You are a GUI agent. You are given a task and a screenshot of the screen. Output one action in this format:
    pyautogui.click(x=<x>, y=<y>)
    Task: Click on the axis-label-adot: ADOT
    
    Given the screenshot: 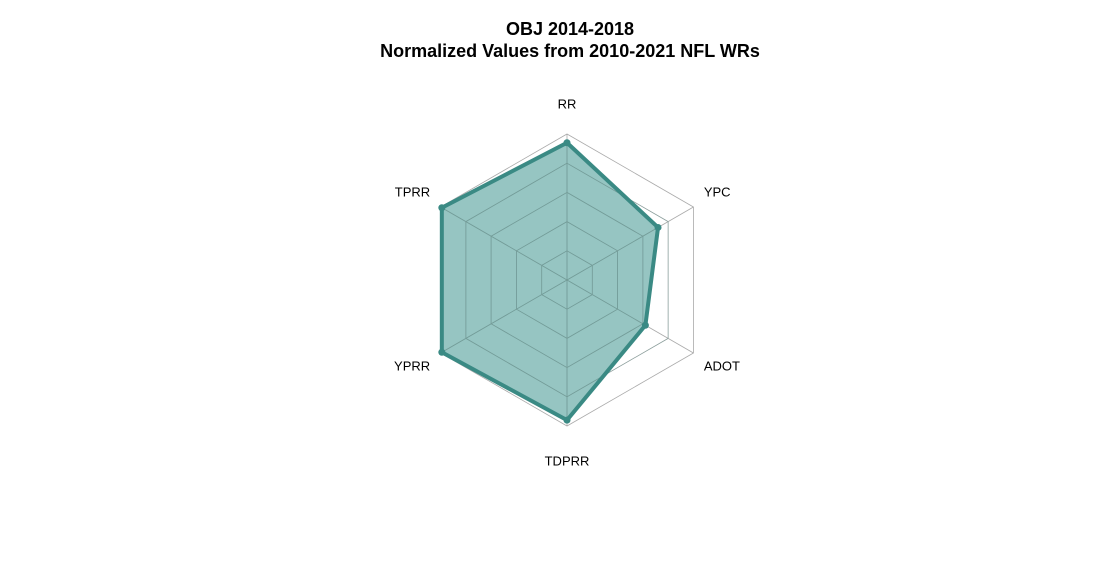 What is the action you would take?
    pyautogui.click(x=722, y=365)
    